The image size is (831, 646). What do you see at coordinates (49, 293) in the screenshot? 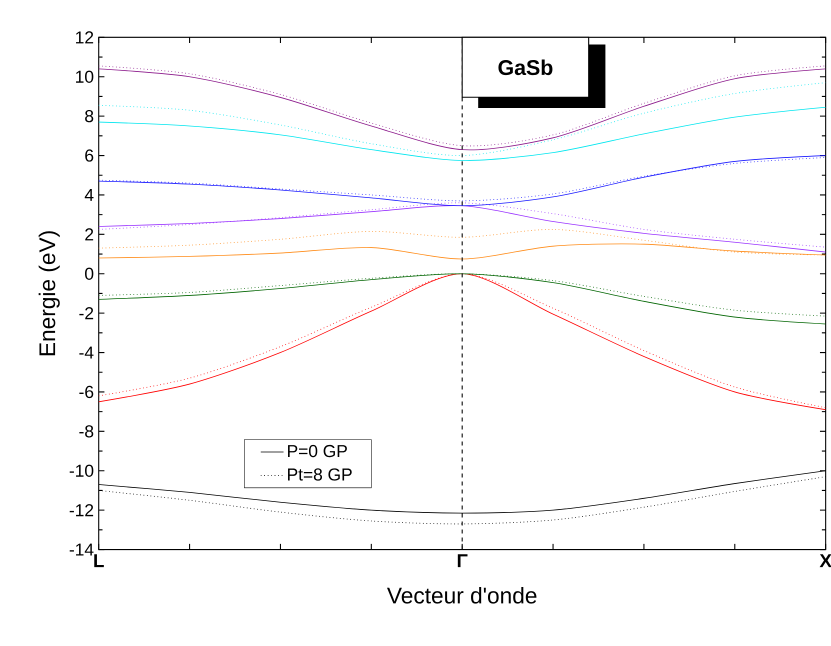
I see `y-axis-title: Energie (eV)` at bounding box center [49, 293].